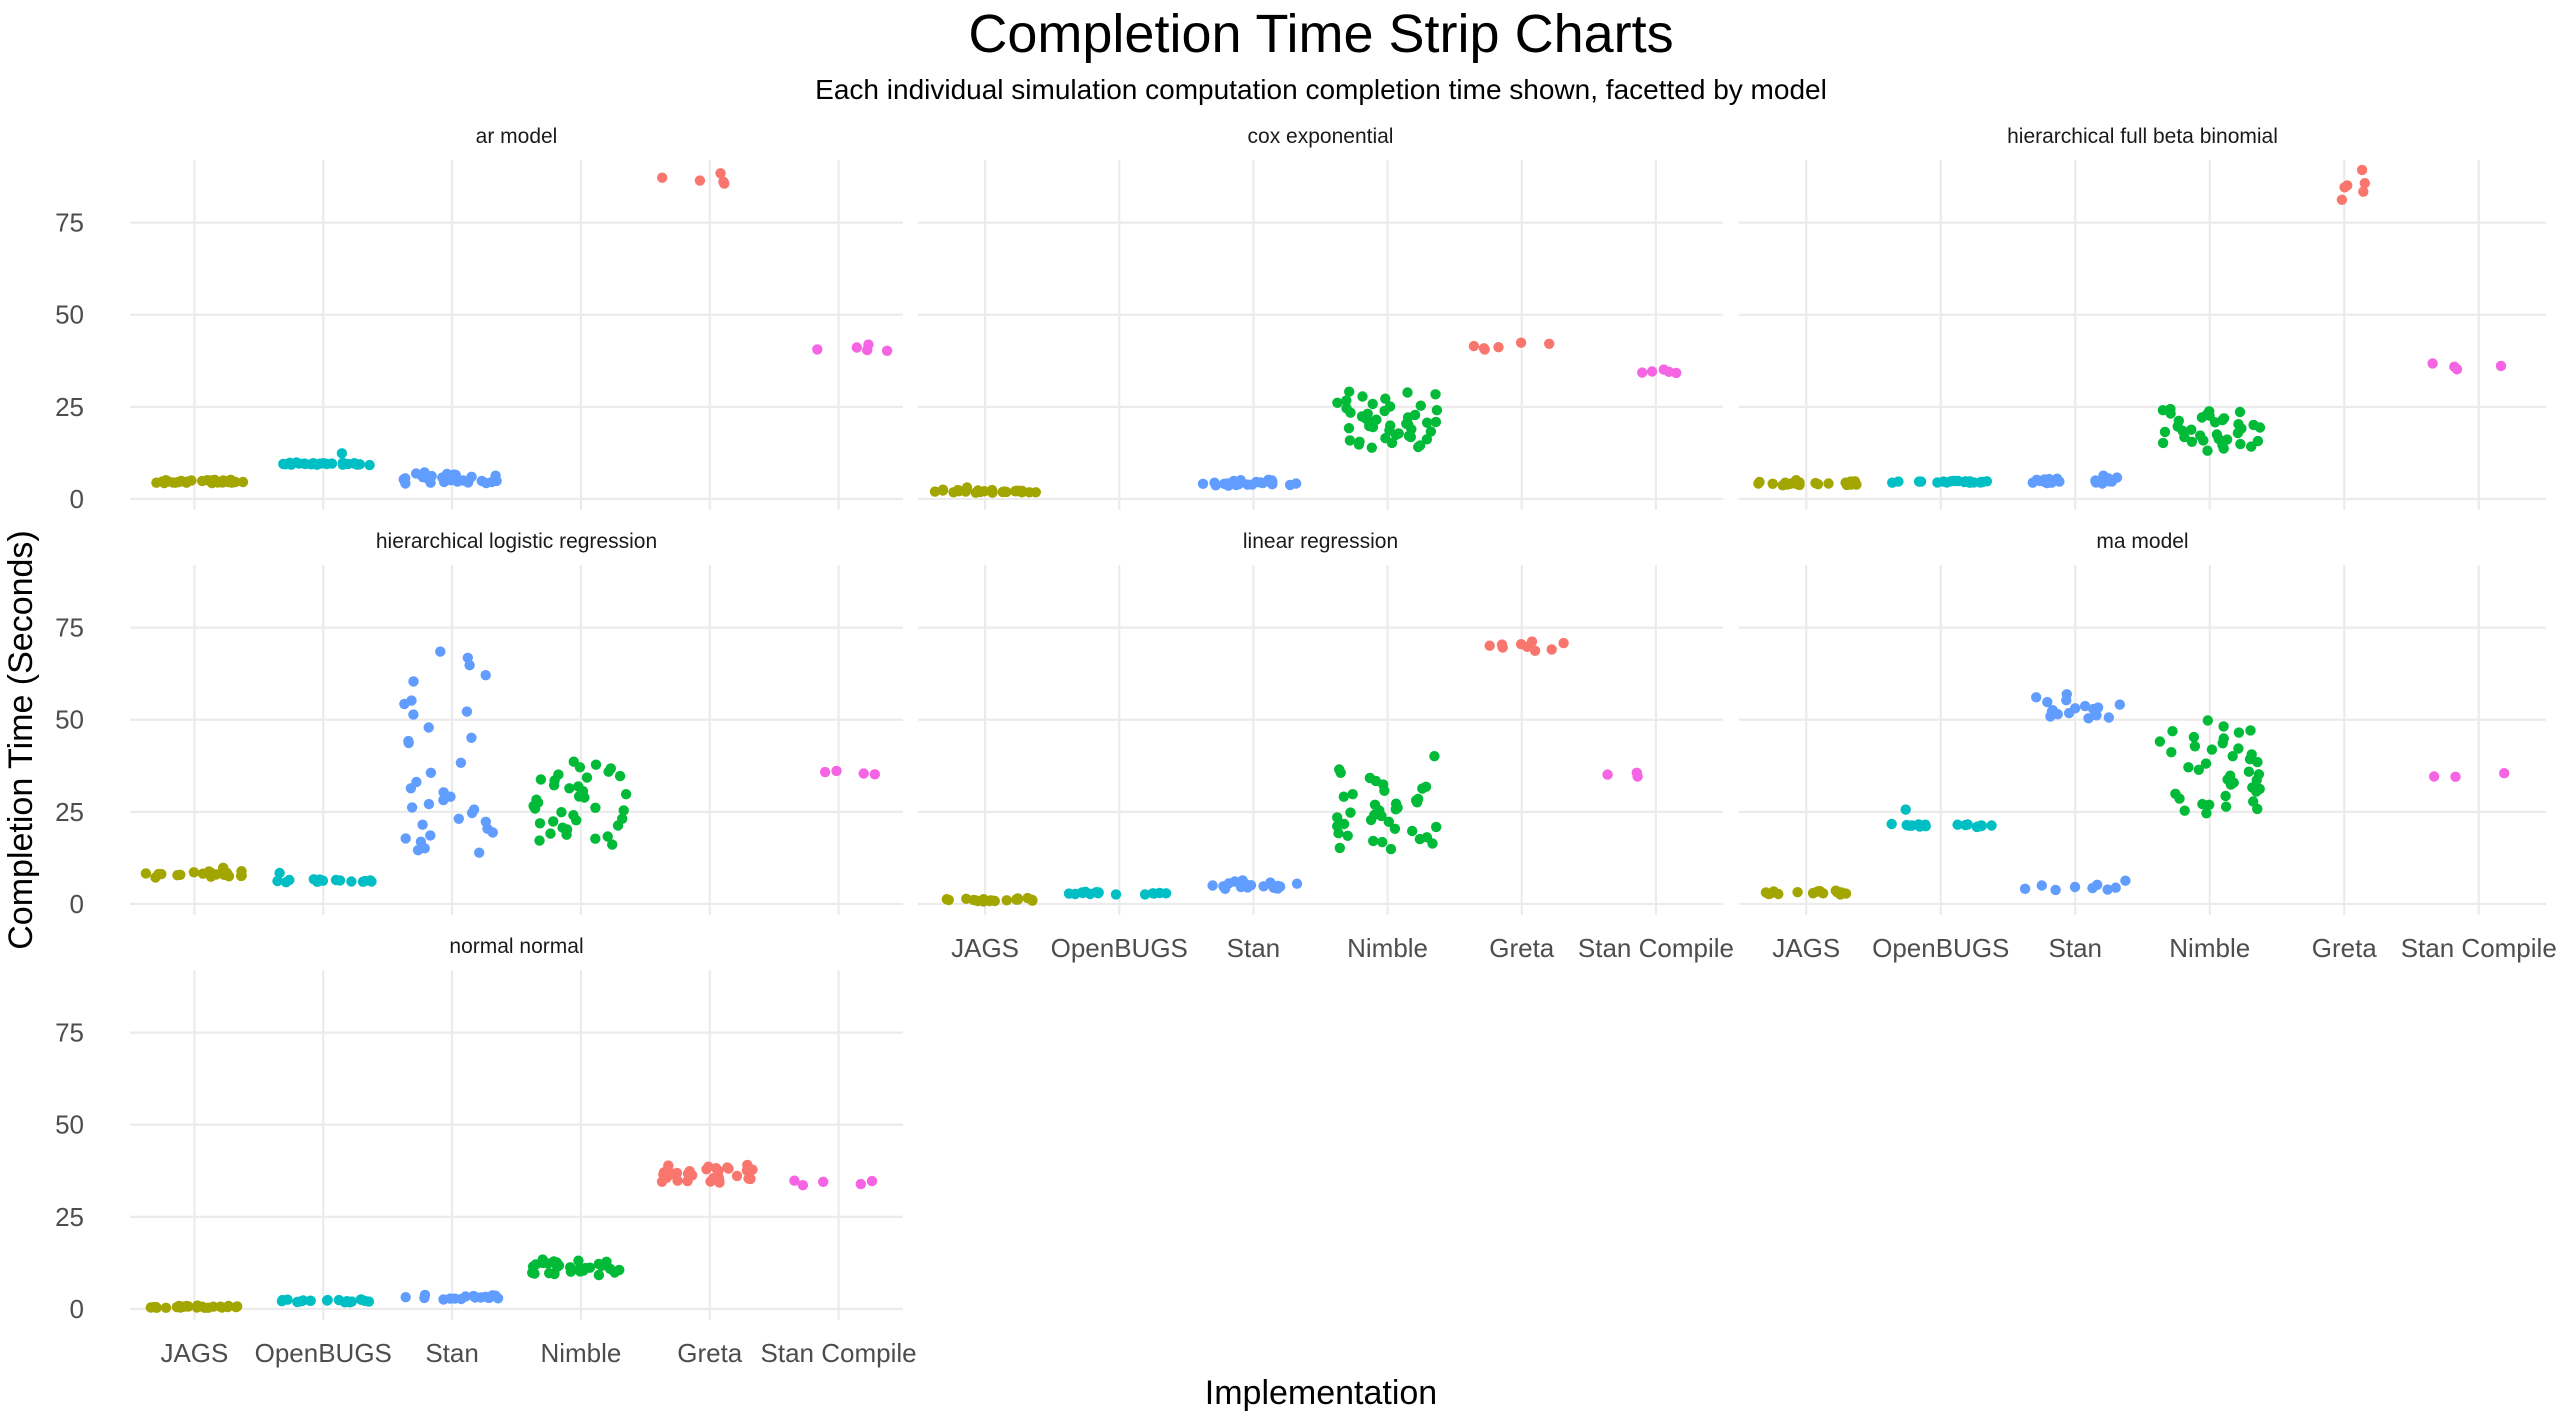 Image resolution: width=2560 pixels, height=1412 pixels. What do you see at coordinates (2076, 948) in the screenshot?
I see `x-tick-label: Stan` at bounding box center [2076, 948].